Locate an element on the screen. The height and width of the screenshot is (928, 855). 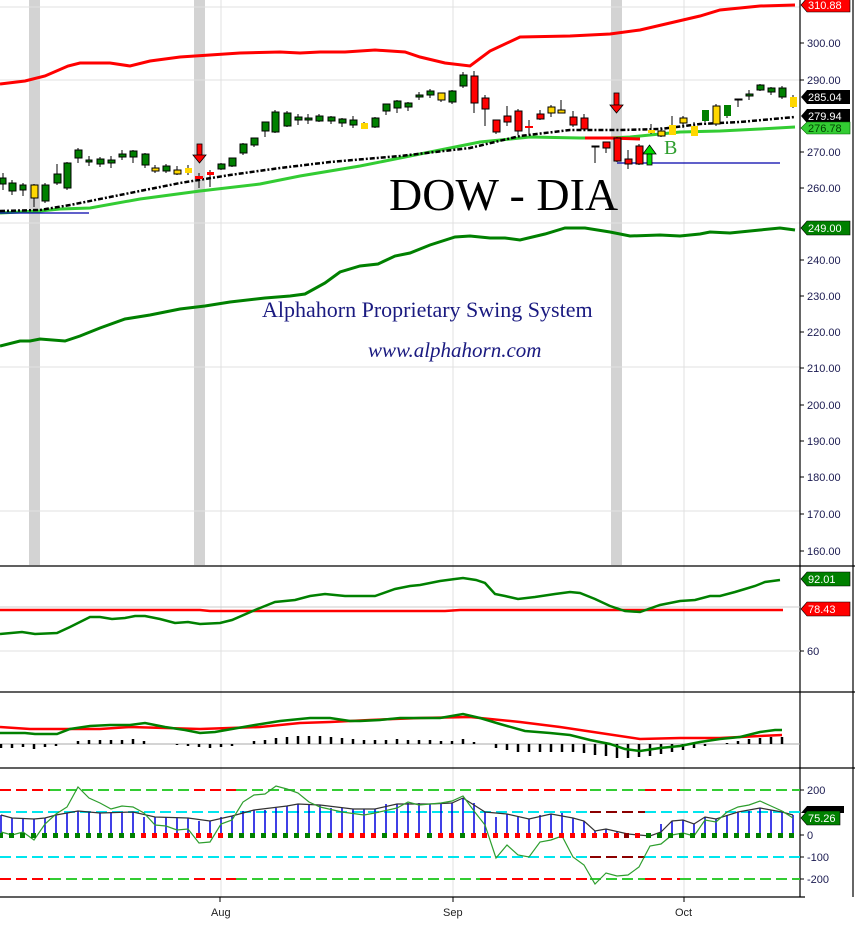
dotted-ma-line is located at coordinates (398, 164).